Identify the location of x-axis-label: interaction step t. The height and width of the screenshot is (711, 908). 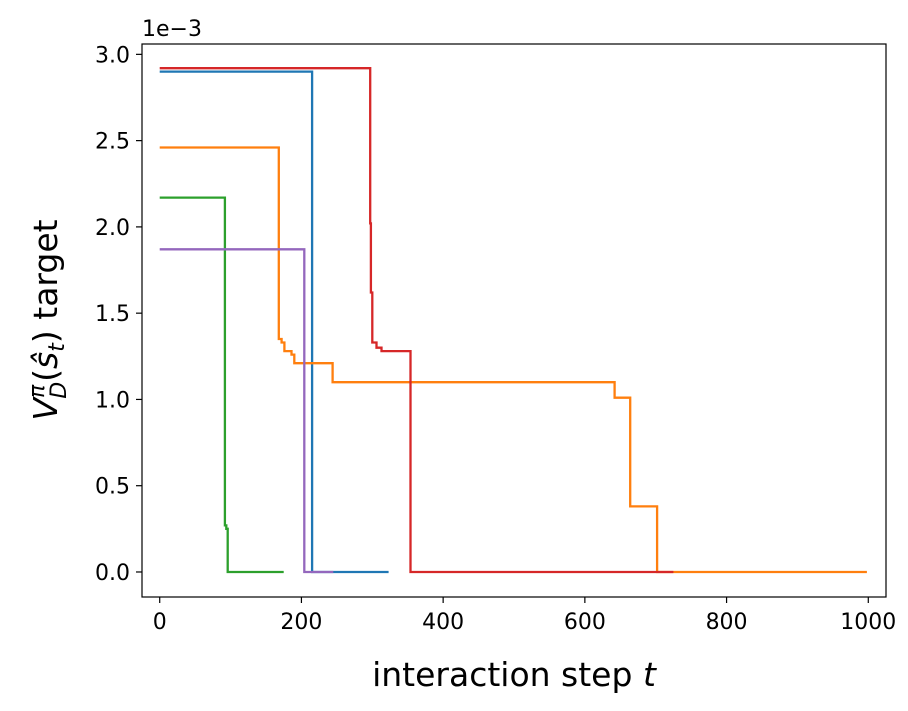
(514, 674).